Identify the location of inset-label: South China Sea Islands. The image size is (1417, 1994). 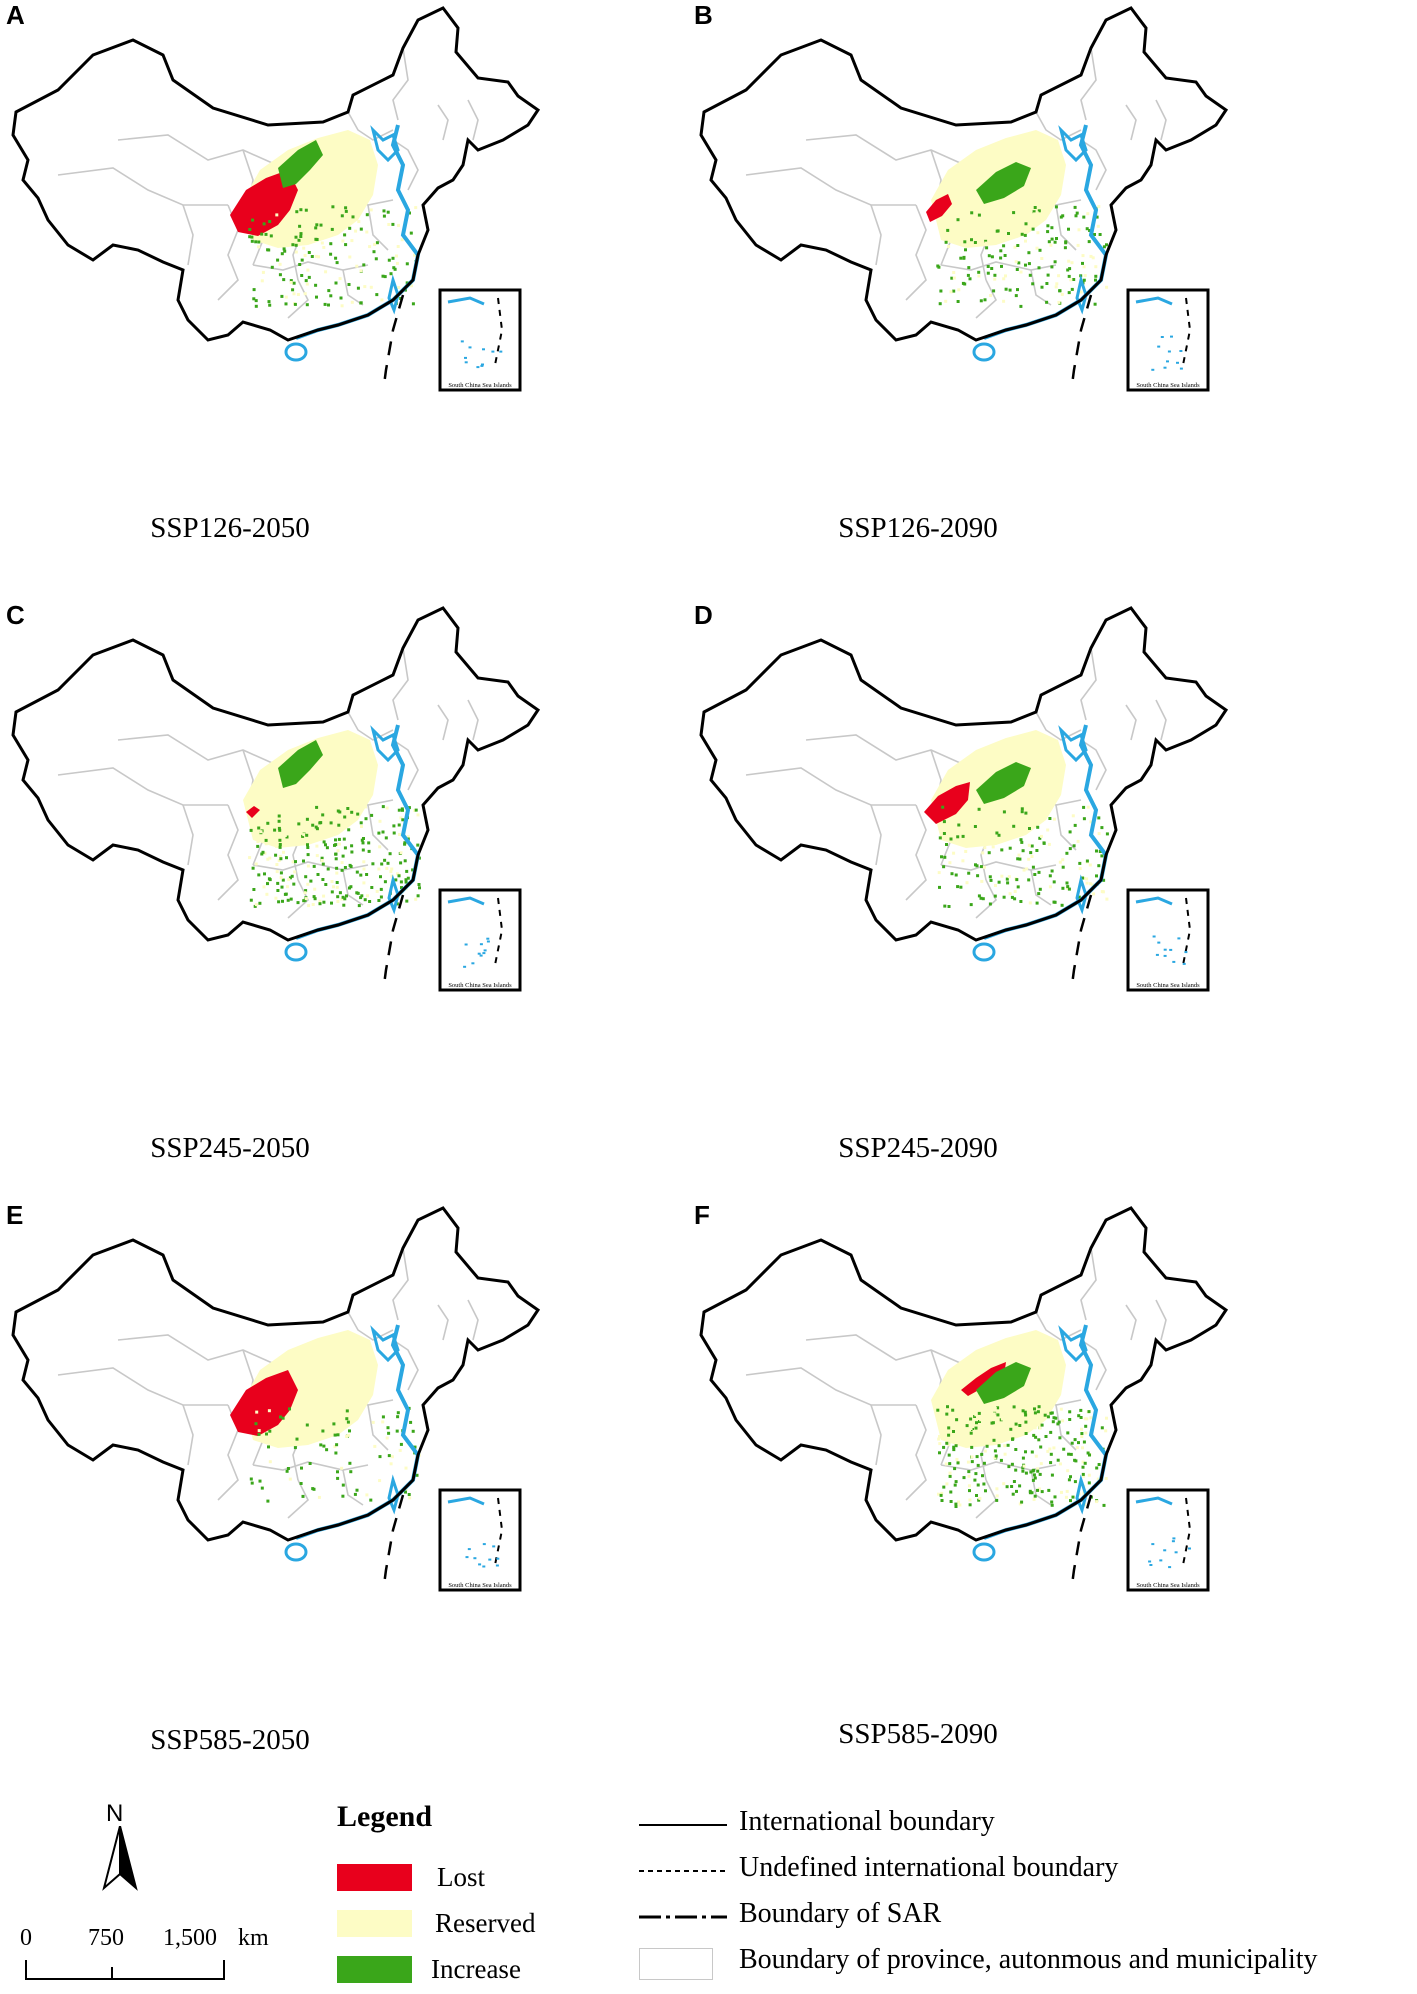
(1168, 985).